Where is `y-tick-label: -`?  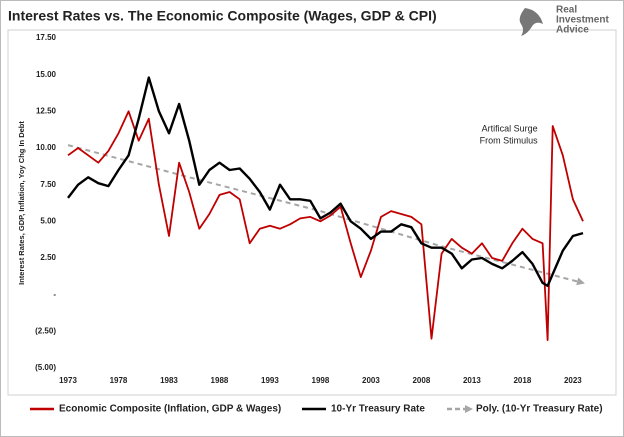 y-tick-label: - is located at coordinates (54, 294).